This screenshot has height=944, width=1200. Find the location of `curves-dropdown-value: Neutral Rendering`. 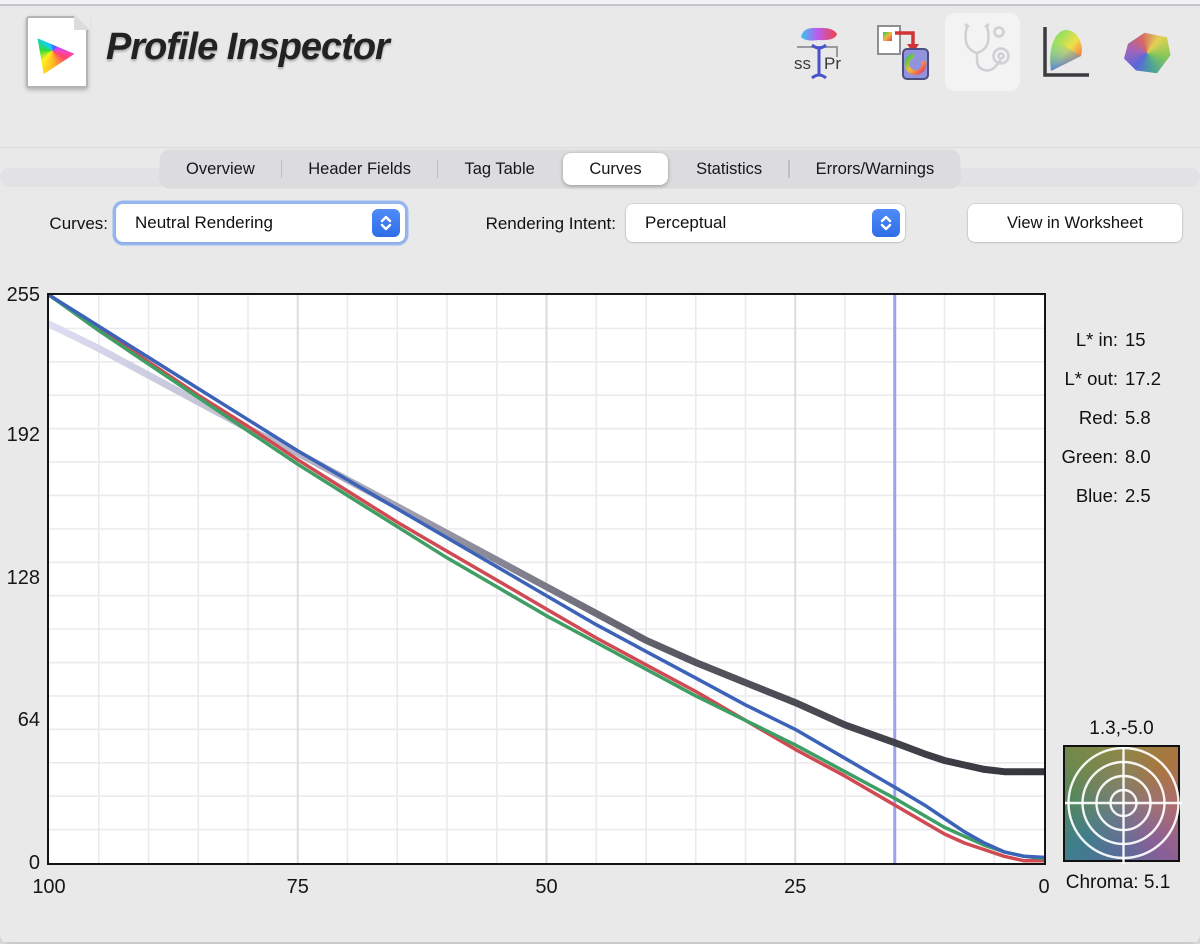

curves-dropdown-value: Neutral Rendering is located at coordinates (204, 222).